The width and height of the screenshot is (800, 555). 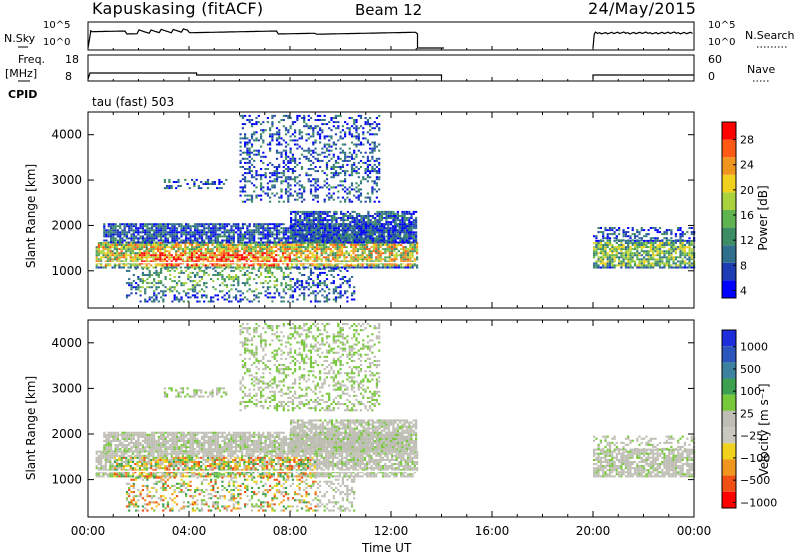 What do you see at coordinates (66, 225) in the screenshot?
I see `power-ytick-label: 2000` at bounding box center [66, 225].